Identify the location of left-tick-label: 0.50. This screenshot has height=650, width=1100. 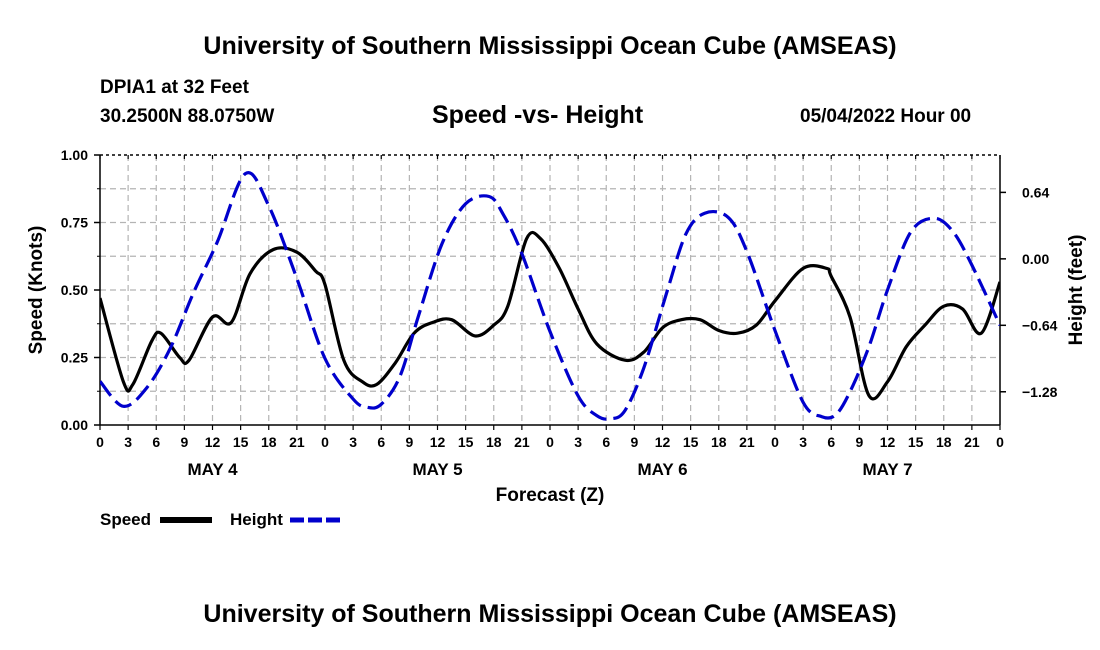
(74, 290).